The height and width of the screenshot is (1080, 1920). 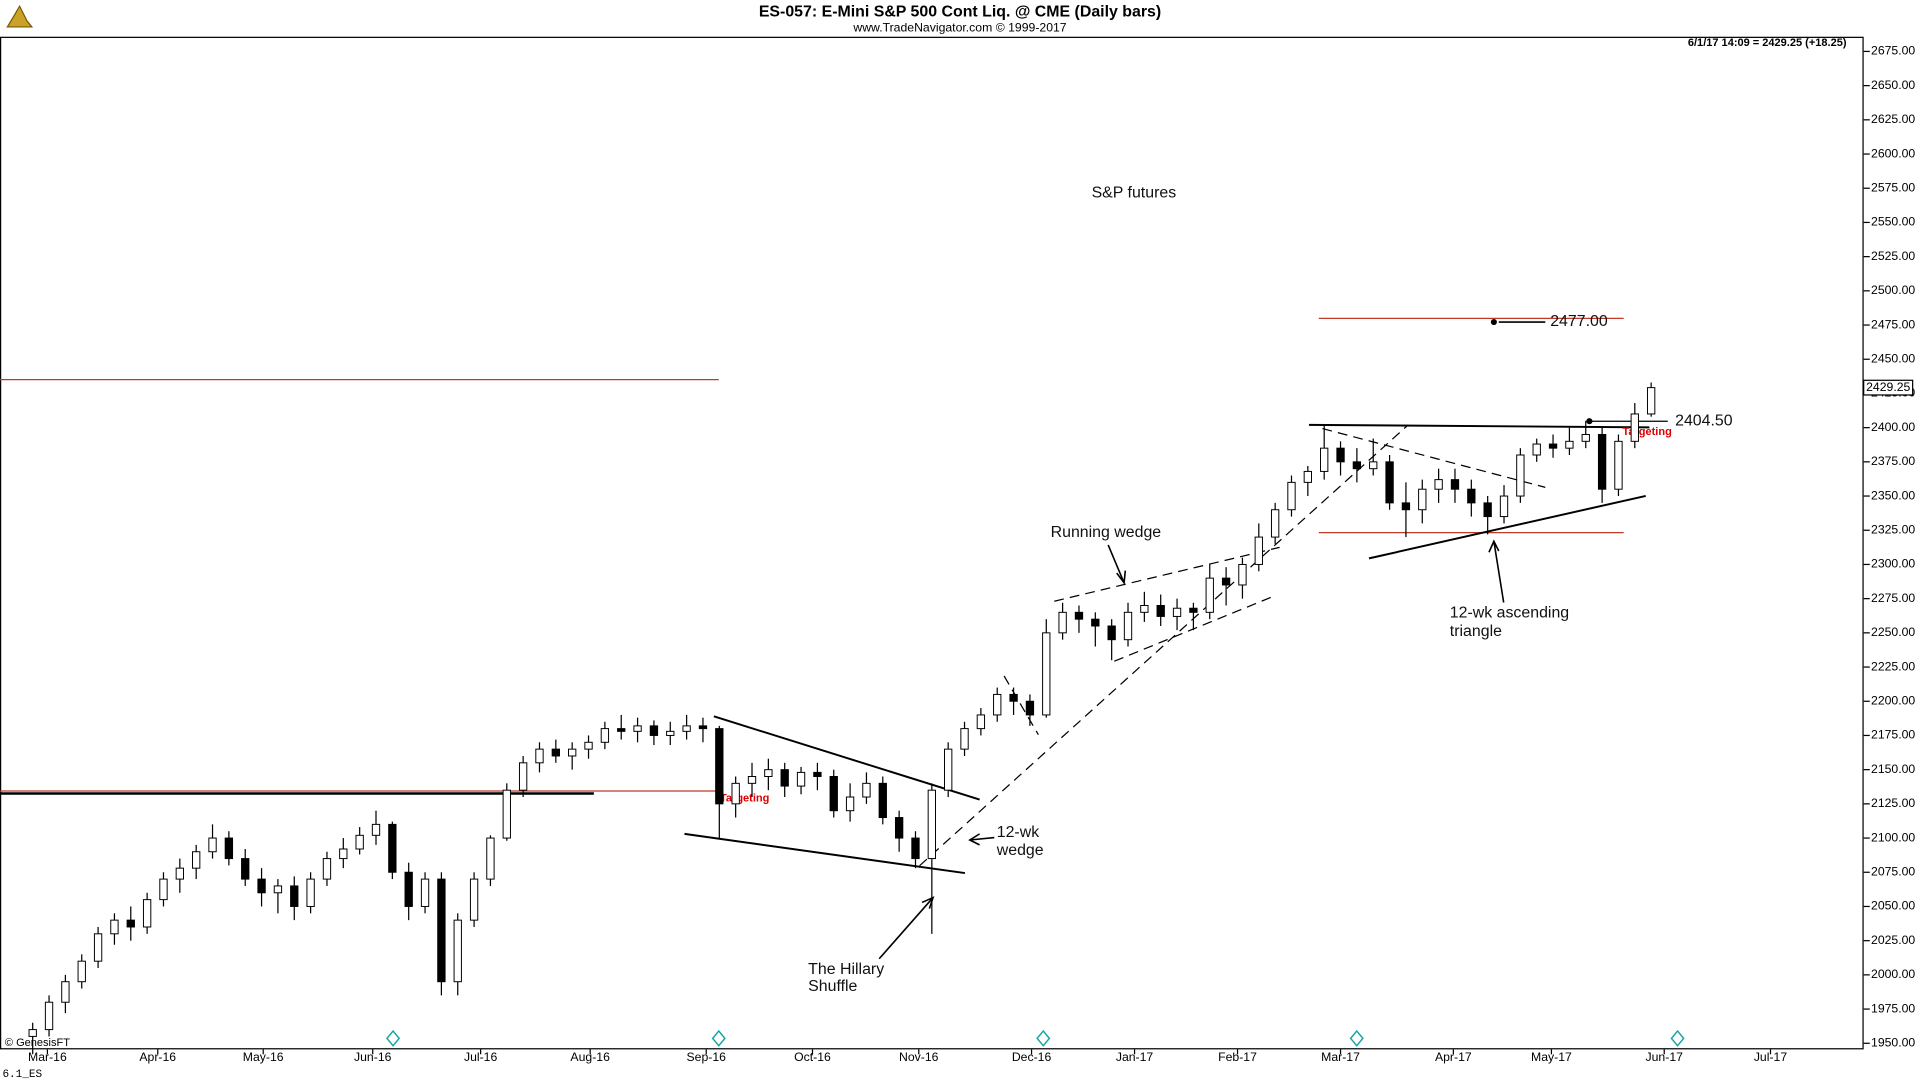 I want to click on y-tick-label: 2625.00, so click(x=1893, y=119).